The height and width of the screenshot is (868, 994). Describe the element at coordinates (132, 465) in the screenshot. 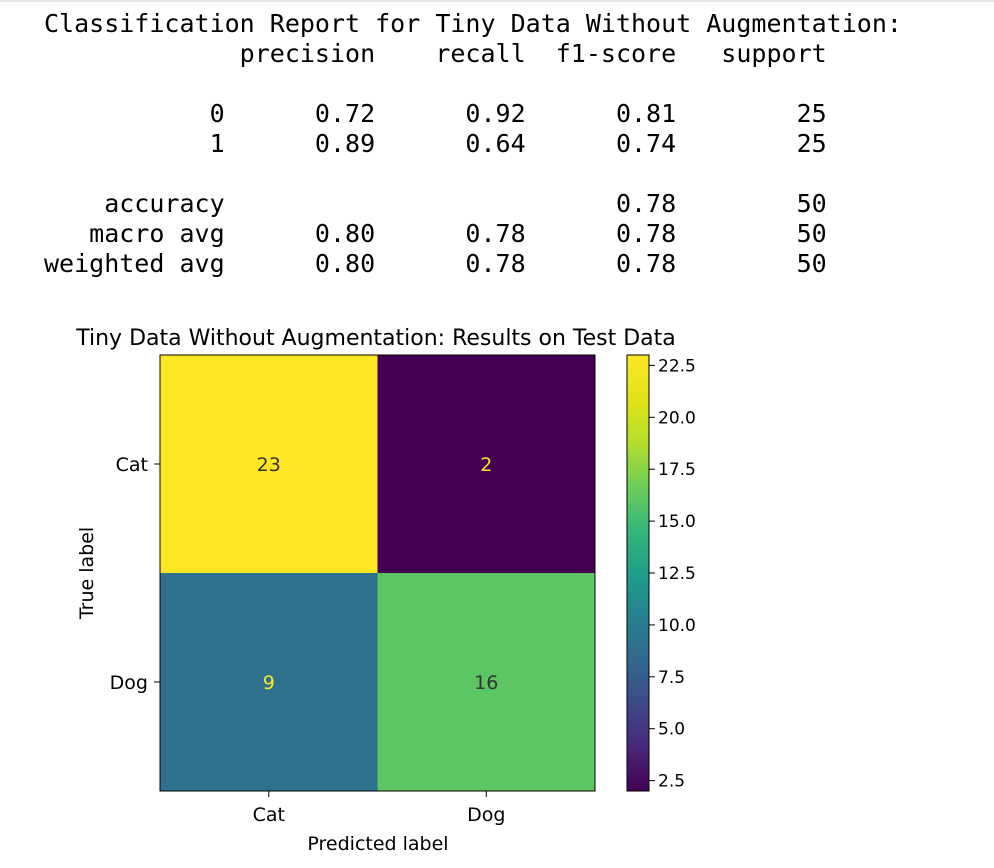

I see `y-tick-label: Cat` at that location.